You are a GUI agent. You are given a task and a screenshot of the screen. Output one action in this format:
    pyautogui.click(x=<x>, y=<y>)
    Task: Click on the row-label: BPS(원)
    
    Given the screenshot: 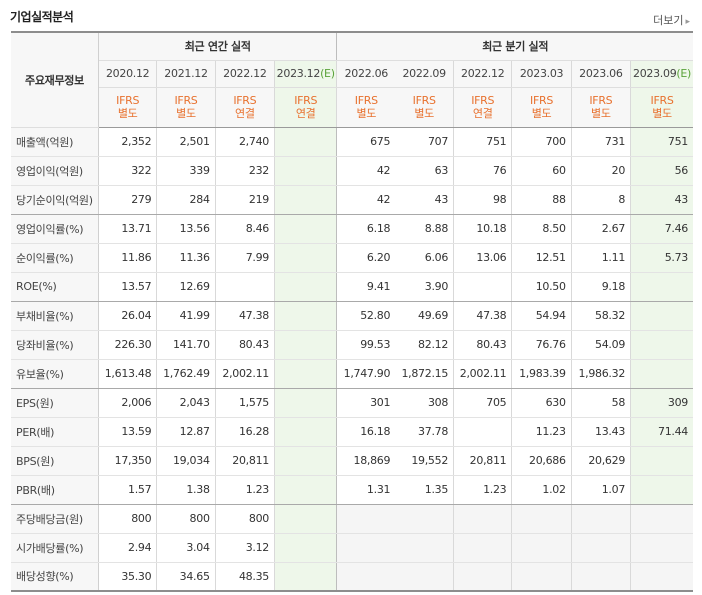 What is the action you would take?
    pyautogui.click(x=55, y=461)
    